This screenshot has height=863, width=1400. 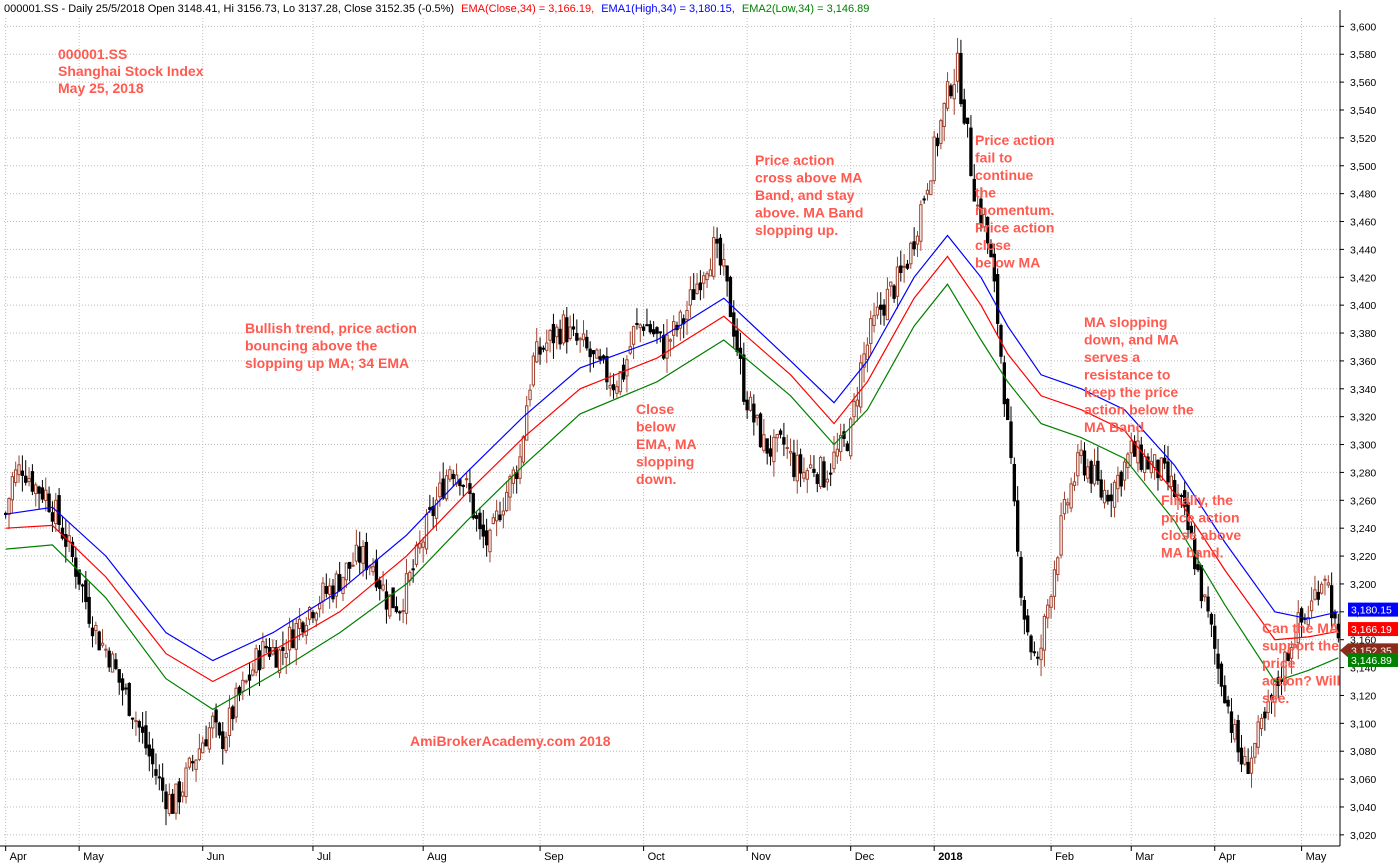 What do you see at coordinates (1371, 661) in the screenshot?
I see `ema-low-tag-label: 3,146.89` at bounding box center [1371, 661].